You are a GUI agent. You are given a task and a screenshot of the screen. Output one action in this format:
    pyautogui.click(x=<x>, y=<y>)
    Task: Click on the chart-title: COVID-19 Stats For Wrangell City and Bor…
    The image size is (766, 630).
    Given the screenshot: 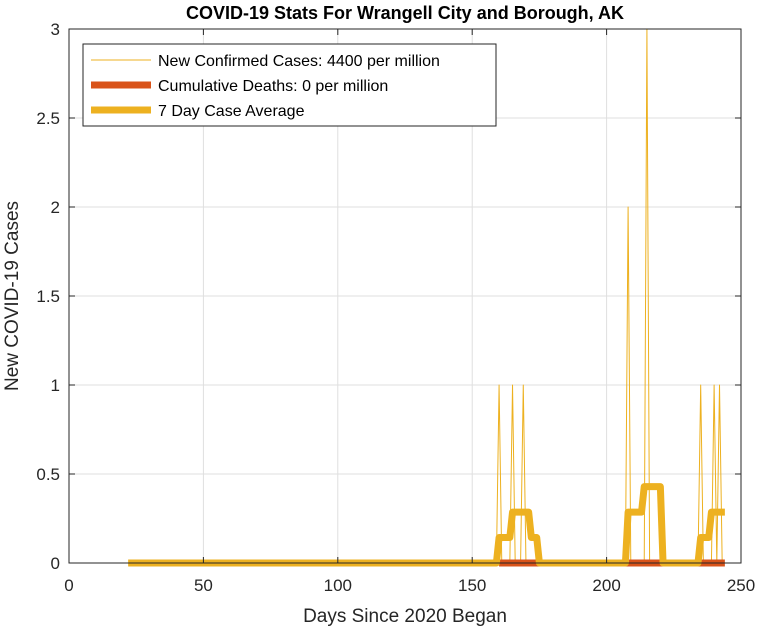 What is the action you would take?
    pyautogui.click(x=405, y=13)
    